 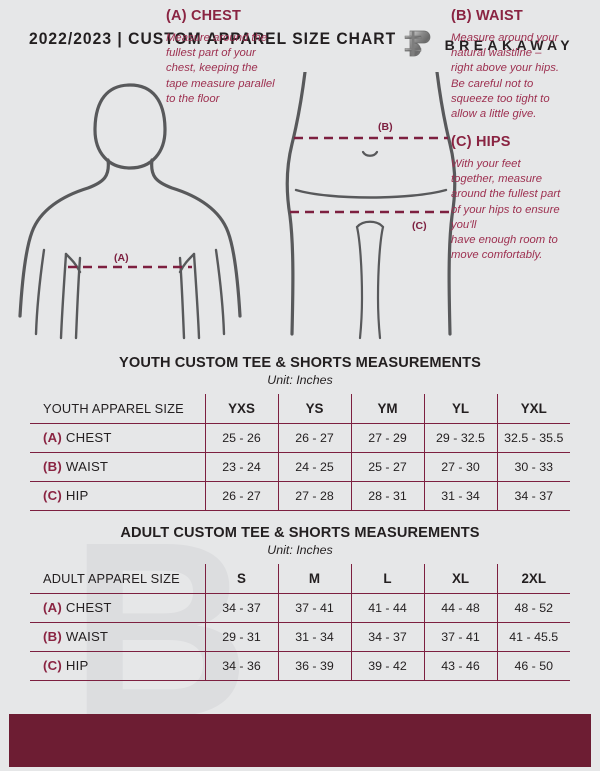 What do you see at coordinates (52, 466) in the screenshot?
I see `youth-row-1-tag: (B)` at bounding box center [52, 466].